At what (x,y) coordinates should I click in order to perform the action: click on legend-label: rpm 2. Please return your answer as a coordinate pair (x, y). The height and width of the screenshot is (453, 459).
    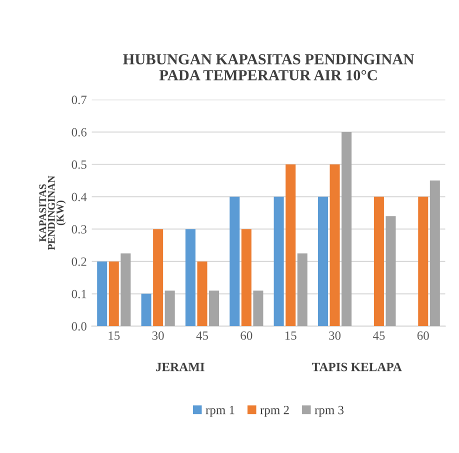
    Looking at the image, I should click on (274, 411).